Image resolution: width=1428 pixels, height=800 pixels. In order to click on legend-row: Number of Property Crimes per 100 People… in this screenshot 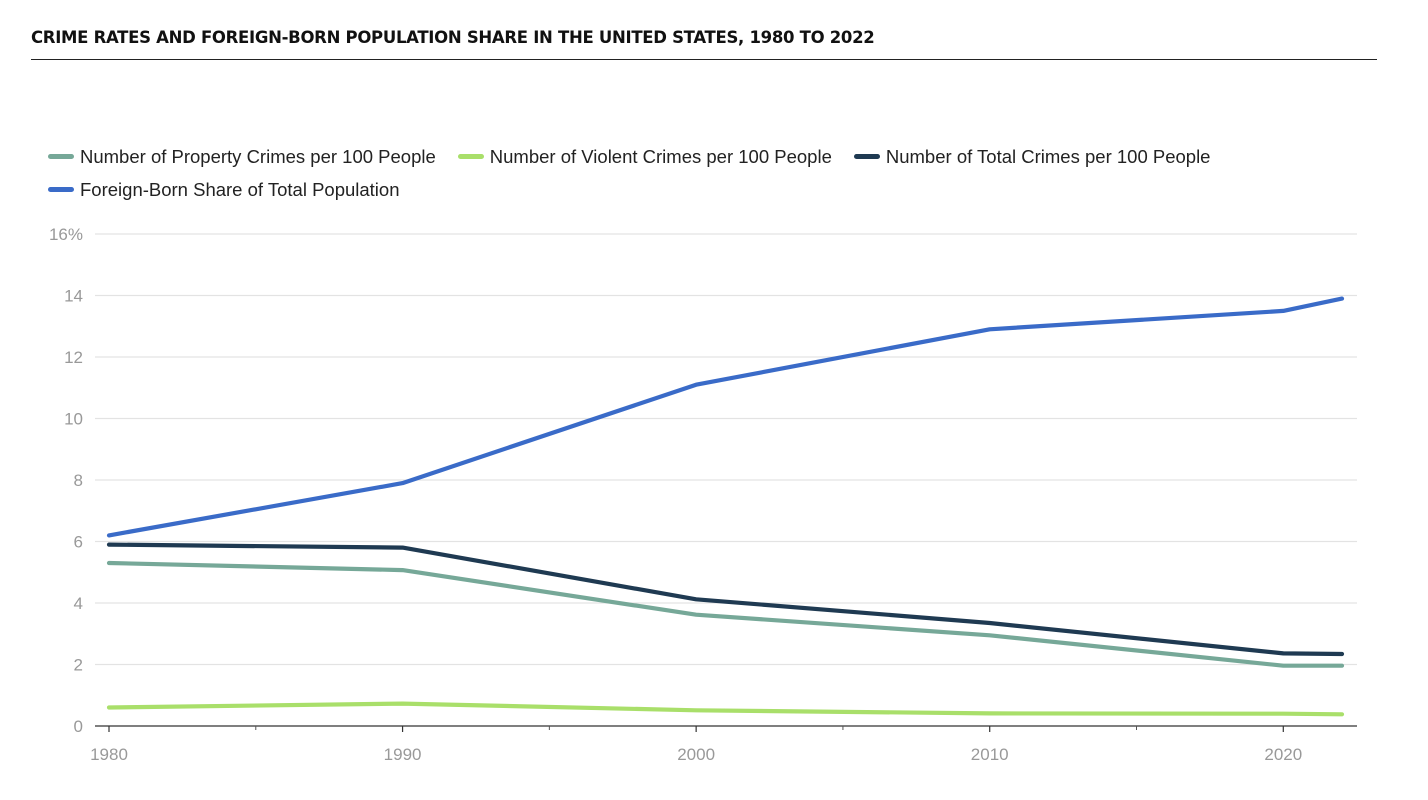, I will do `click(698, 156)`.